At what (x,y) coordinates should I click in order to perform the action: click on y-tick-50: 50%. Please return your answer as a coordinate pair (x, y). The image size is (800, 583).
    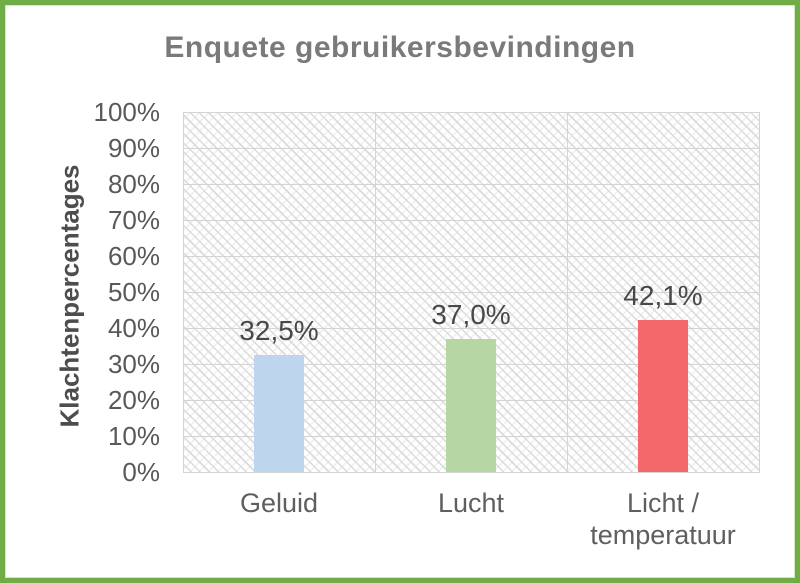
    Looking at the image, I should click on (133, 292).